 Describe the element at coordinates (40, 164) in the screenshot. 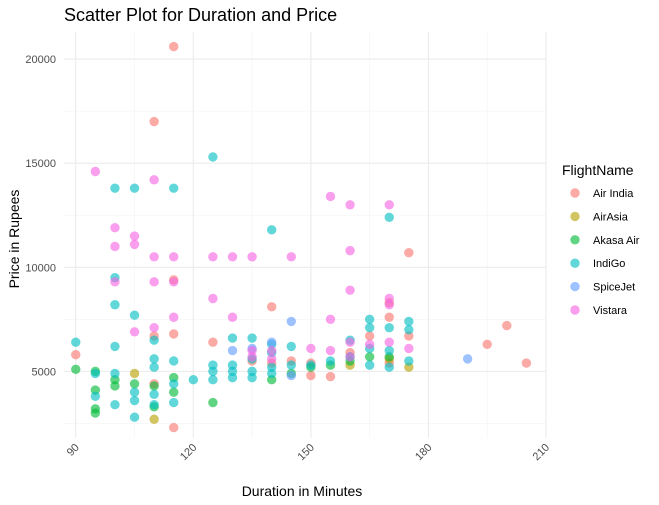

I see `y-tick-label: 15000` at that location.